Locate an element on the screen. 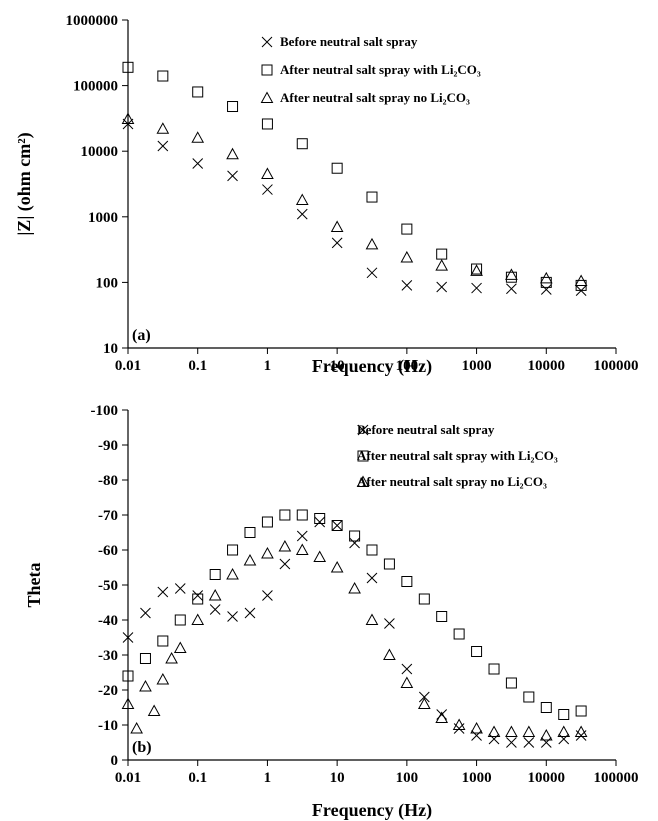 The image size is (658, 821). y-tick-label: -20 is located at coordinates (108, 691).